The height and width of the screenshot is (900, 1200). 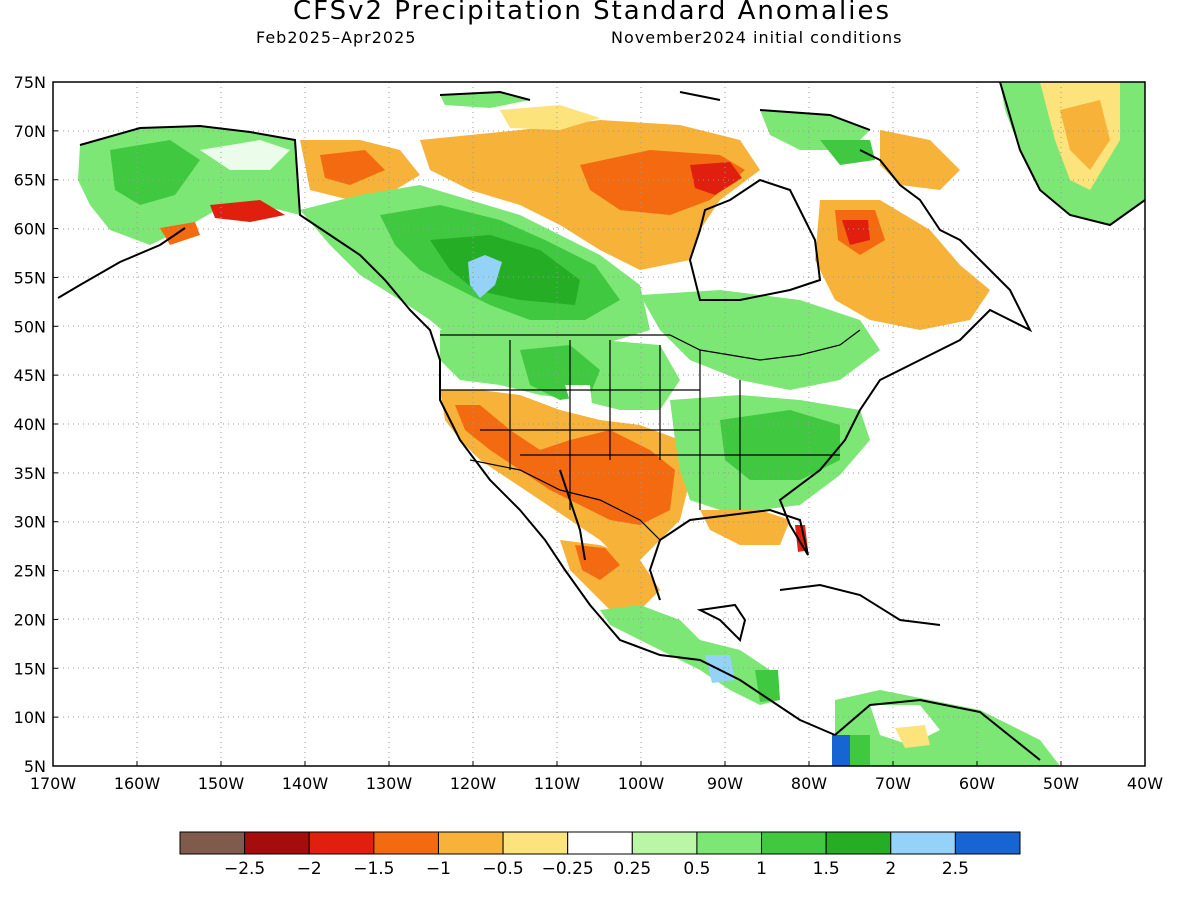 What do you see at coordinates (30, 619) in the screenshot?
I see `lat-label: 20N` at bounding box center [30, 619].